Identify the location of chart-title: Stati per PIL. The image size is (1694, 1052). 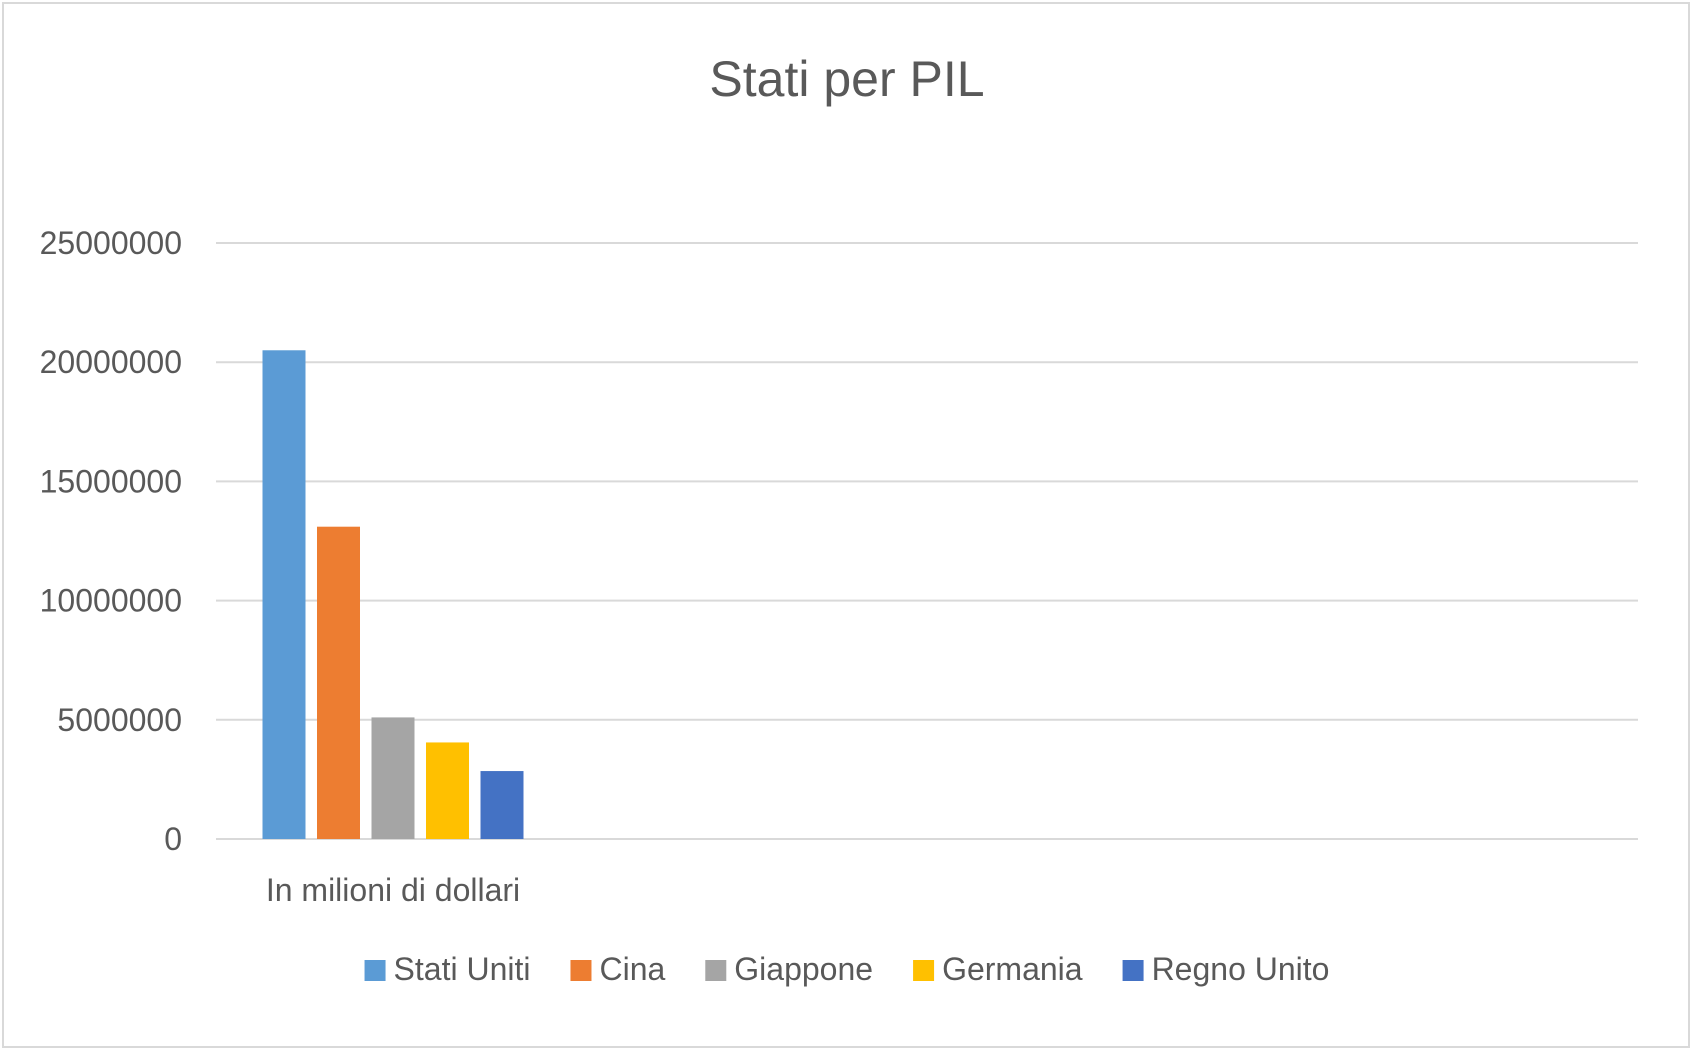
(846, 79).